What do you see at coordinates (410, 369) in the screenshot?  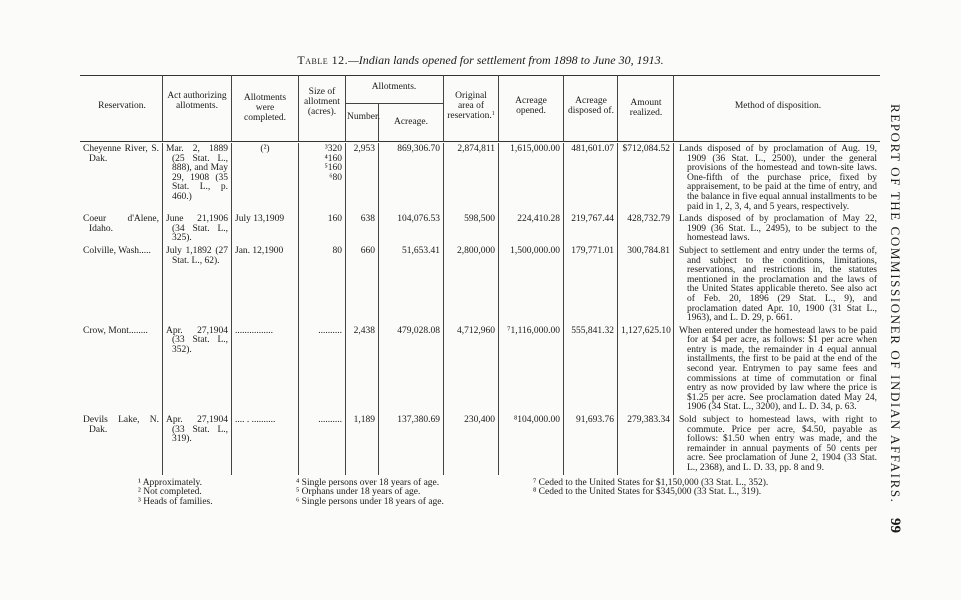 I see `cell-acreage: 479,028.08` at bounding box center [410, 369].